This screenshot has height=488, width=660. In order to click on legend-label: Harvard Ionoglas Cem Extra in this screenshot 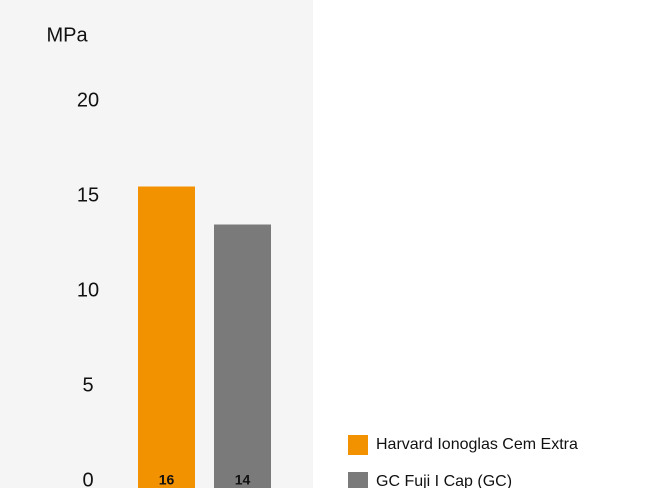, I will do `click(477, 444)`.